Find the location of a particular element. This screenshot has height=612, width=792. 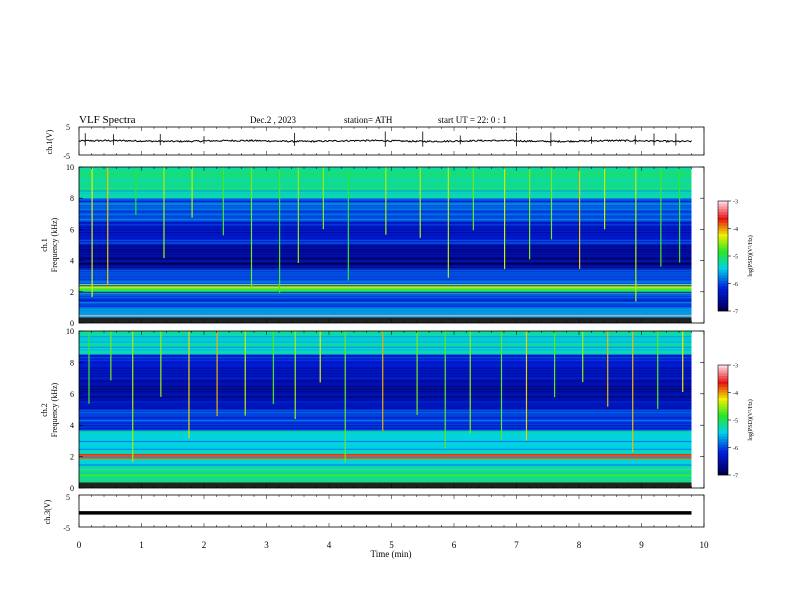

ch1-waveform-panel: 5 -5 ch.1(V) is located at coordinates (375, 142).